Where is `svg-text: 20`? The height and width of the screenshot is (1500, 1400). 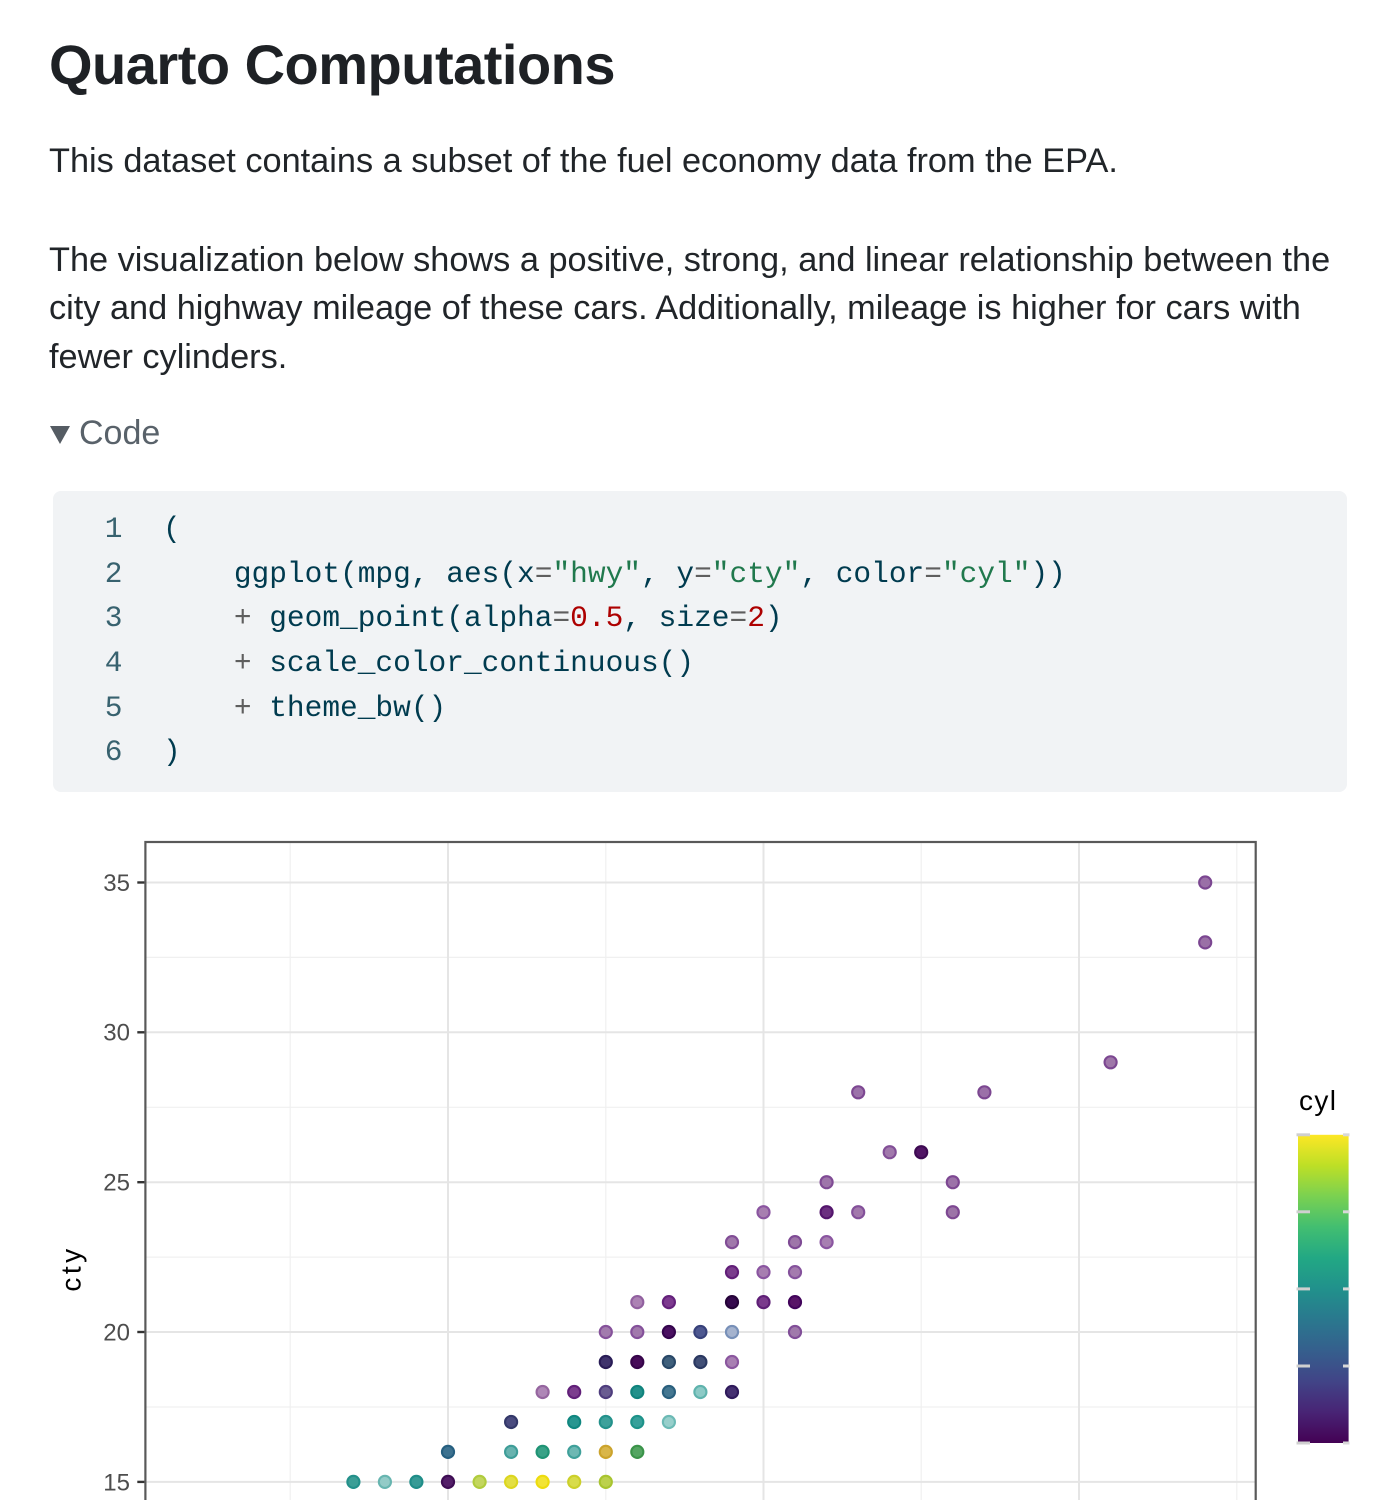 svg-text: 20 is located at coordinates (116, 1332).